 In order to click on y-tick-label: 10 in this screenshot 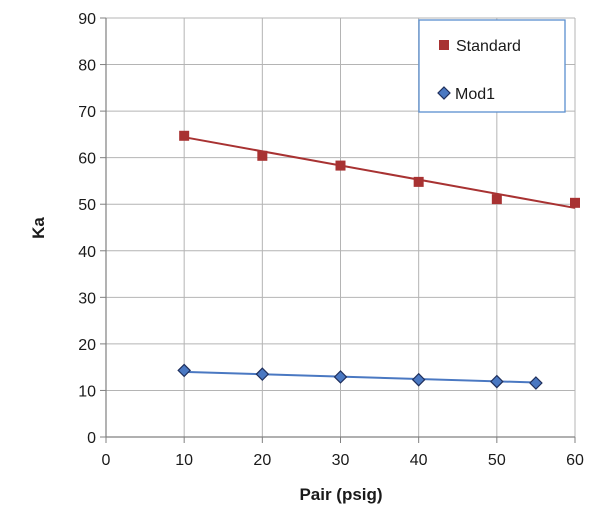, I will do `click(87, 391)`.